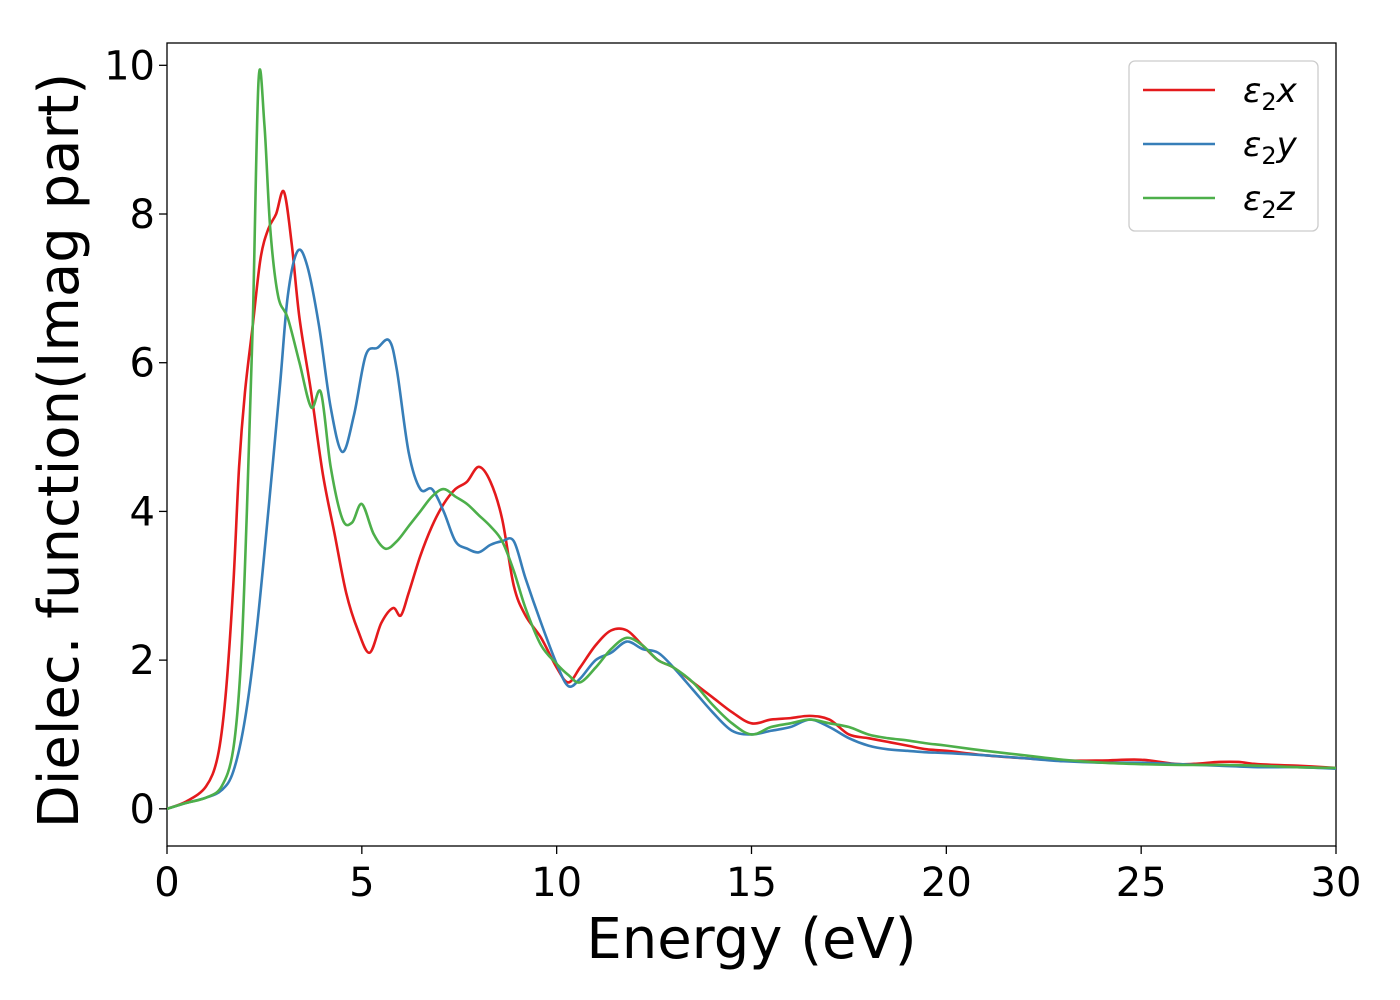  What do you see at coordinates (1287, 145) in the screenshot?
I see `legend-label-var: y` at bounding box center [1287, 145].